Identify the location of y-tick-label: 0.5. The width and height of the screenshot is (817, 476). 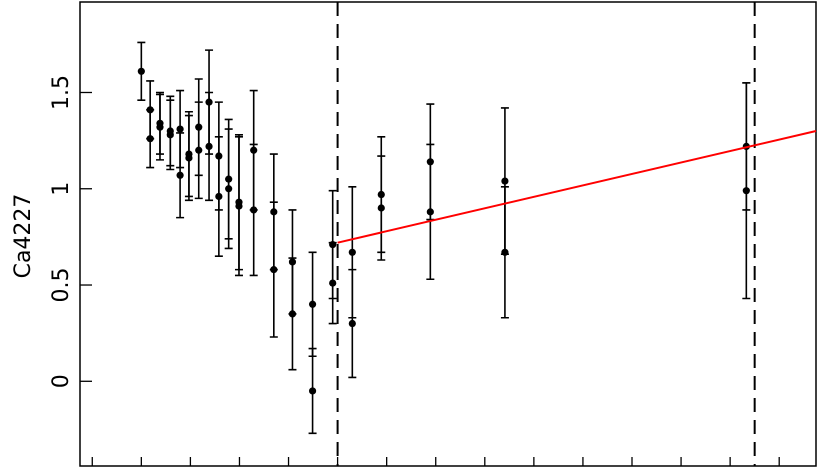
(61, 285).